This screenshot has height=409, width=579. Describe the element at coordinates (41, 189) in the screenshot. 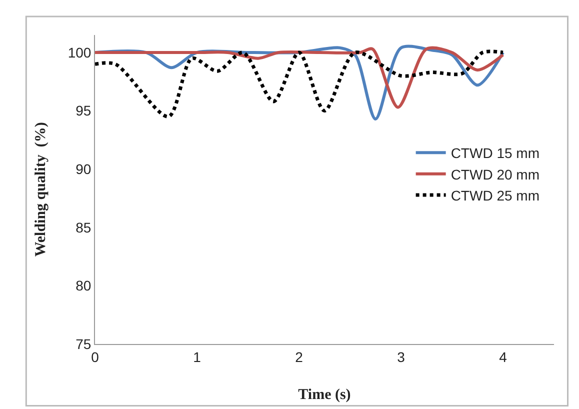

I see `y-axis-title: Welding quality (%)` at that location.